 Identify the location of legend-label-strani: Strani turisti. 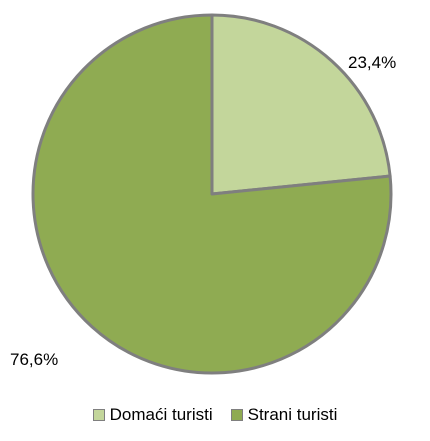
(292, 414).